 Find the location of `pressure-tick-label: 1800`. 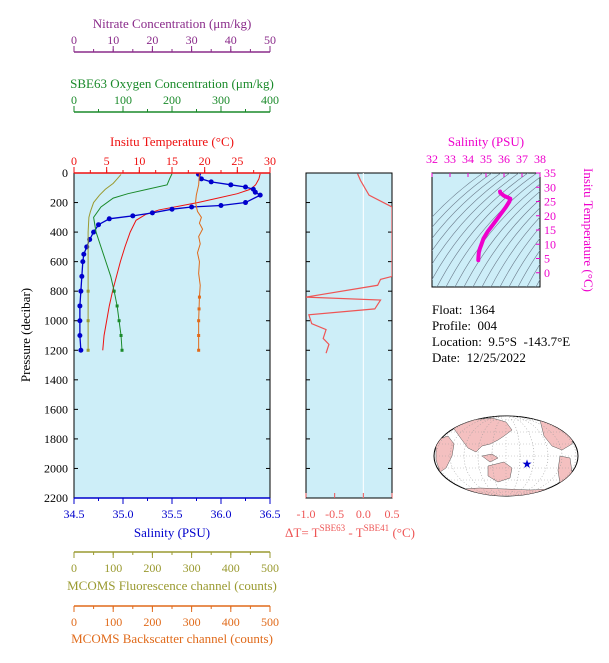

pressure-tick-label: 1800 is located at coordinates (56, 439).